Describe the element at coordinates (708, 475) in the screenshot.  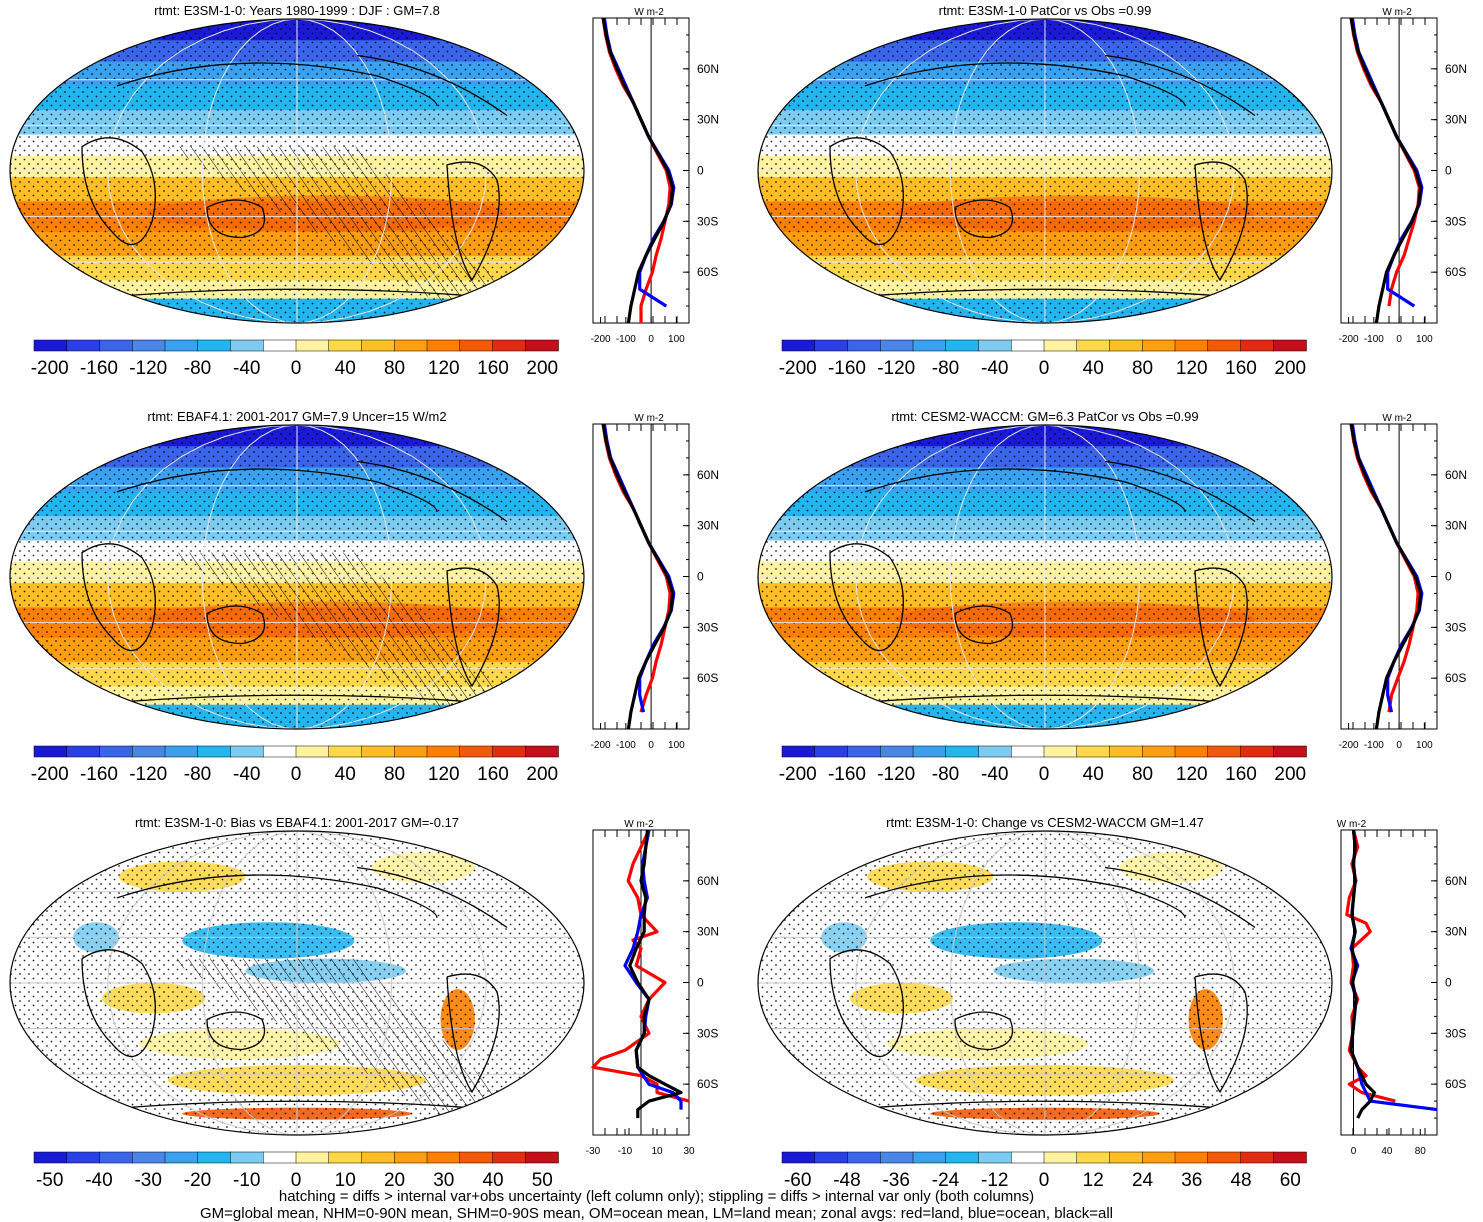
I see `lat-label: 60N` at that location.